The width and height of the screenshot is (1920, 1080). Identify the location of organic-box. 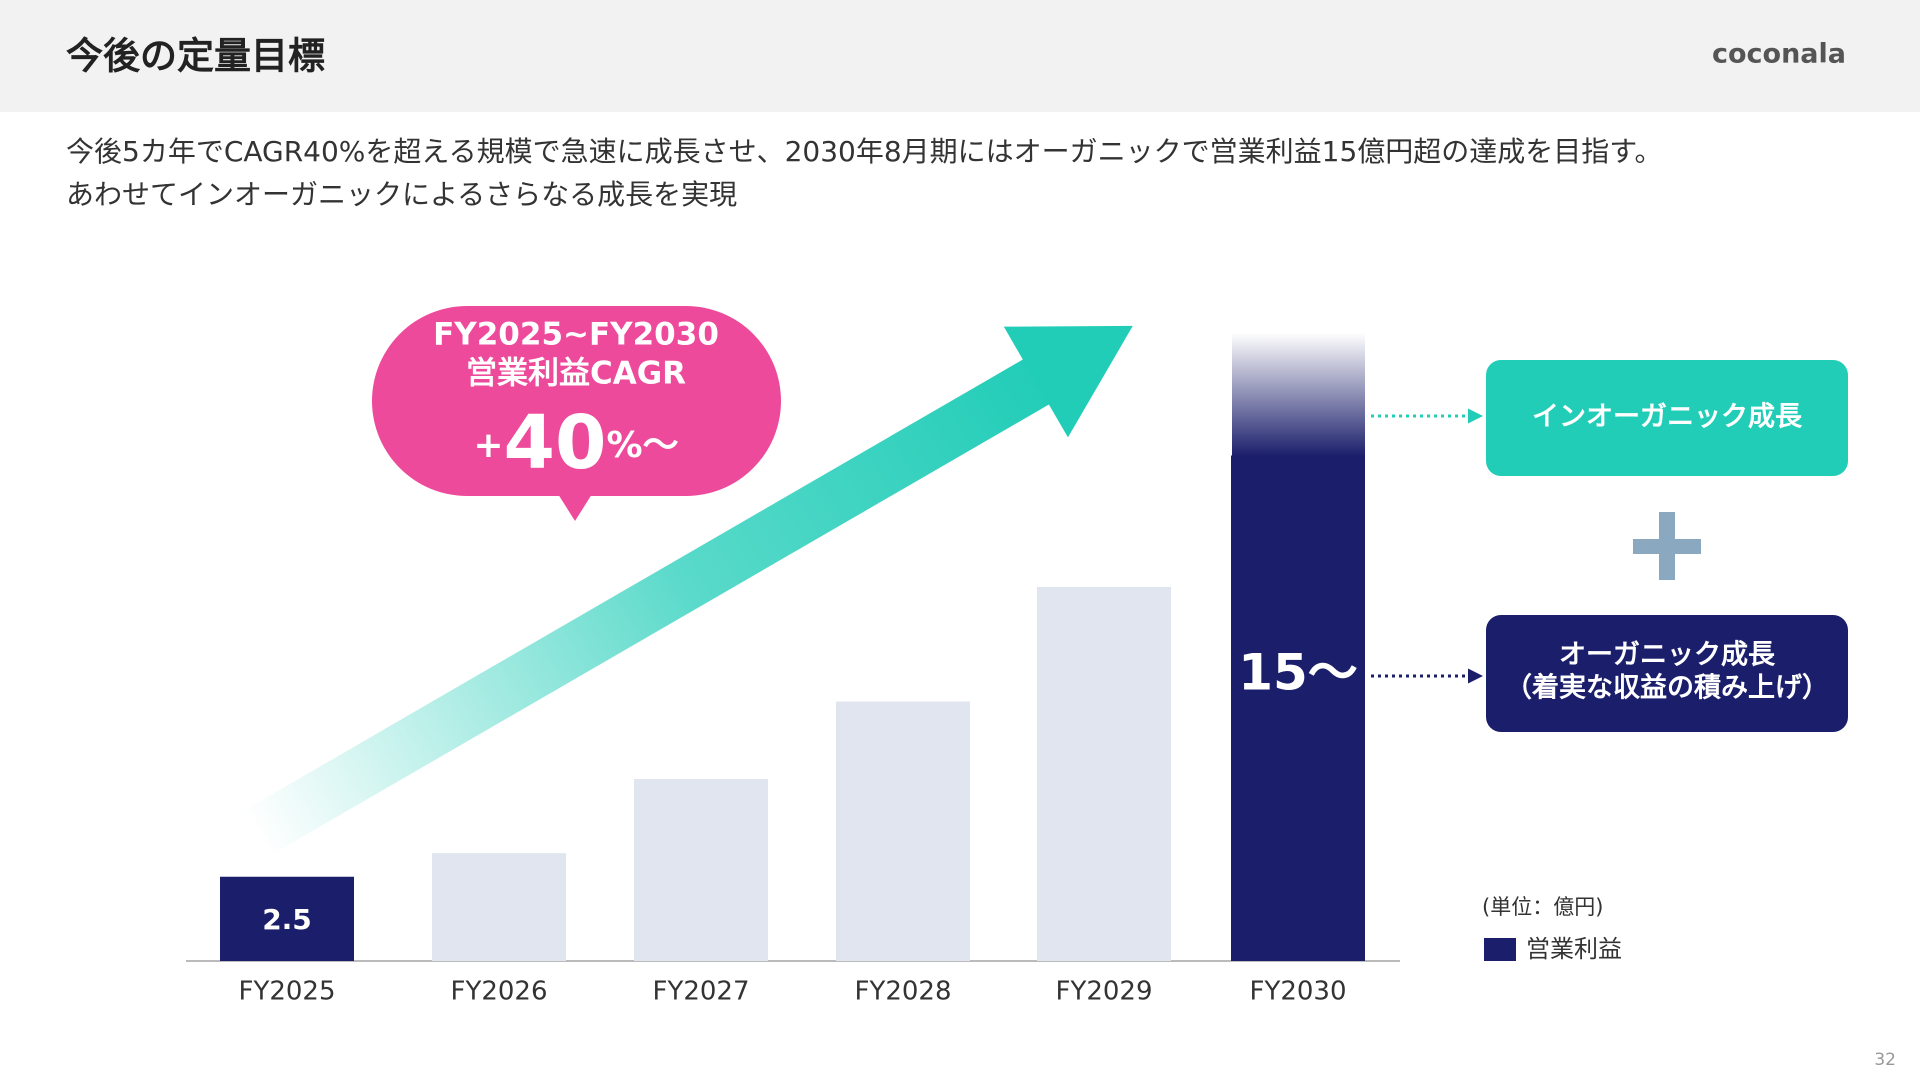
(1667, 673).